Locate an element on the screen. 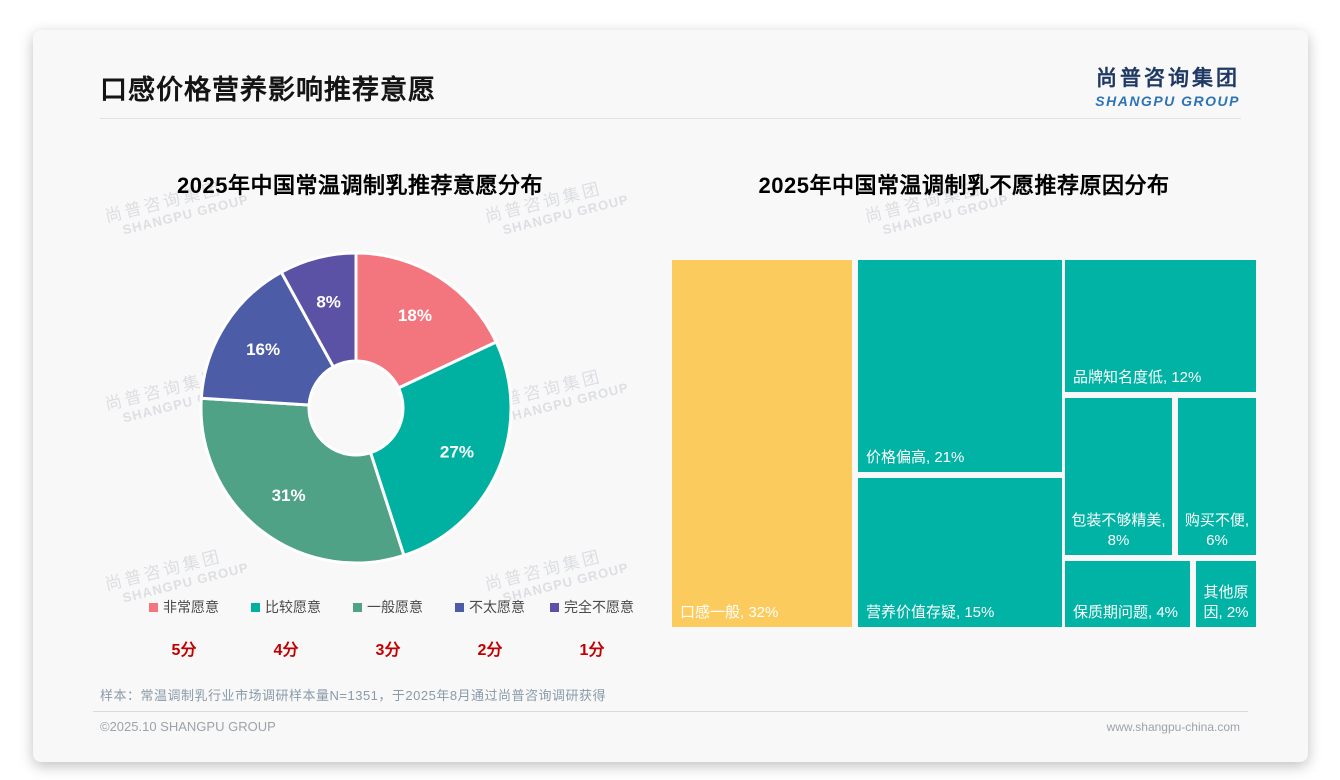 The width and height of the screenshot is (1340, 780). treemap-cell: 口感一般, 32% is located at coordinates (762, 443).